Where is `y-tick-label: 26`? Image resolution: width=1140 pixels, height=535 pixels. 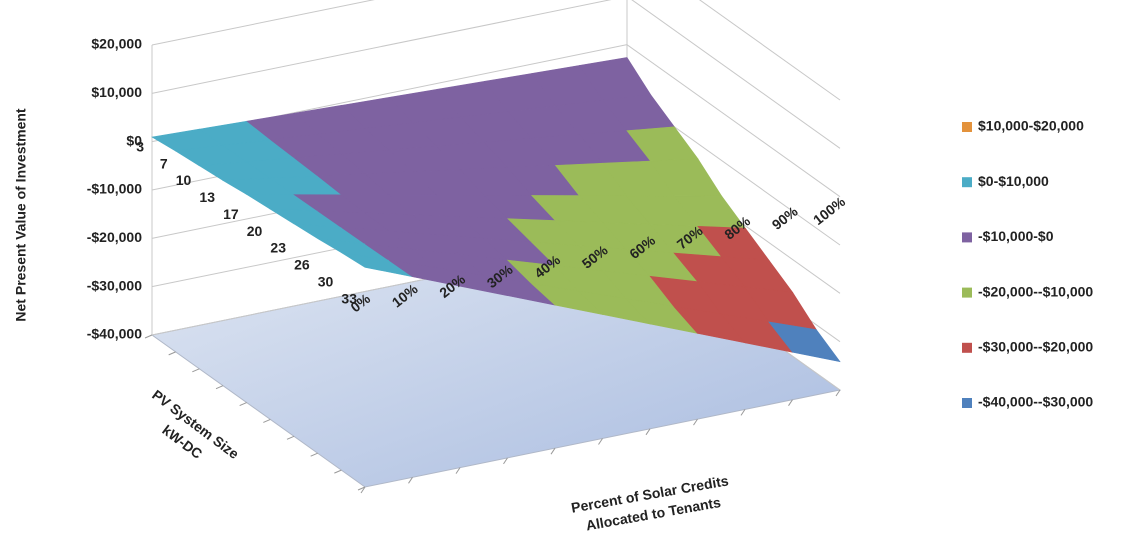 y-tick-label: 26 is located at coordinates (302, 265).